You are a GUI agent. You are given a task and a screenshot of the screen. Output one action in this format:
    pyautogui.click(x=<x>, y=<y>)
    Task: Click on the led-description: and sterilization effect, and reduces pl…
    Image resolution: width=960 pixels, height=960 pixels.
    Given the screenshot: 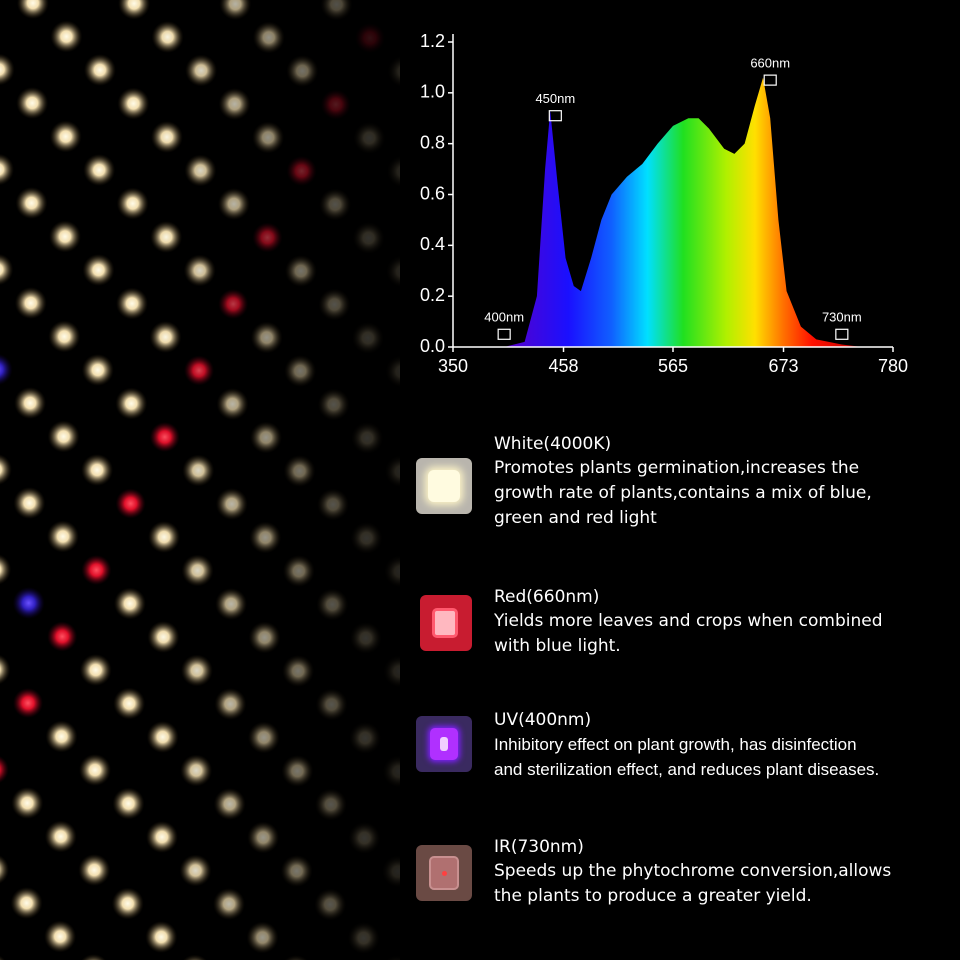 What is the action you would take?
    pyautogui.click(x=687, y=769)
    